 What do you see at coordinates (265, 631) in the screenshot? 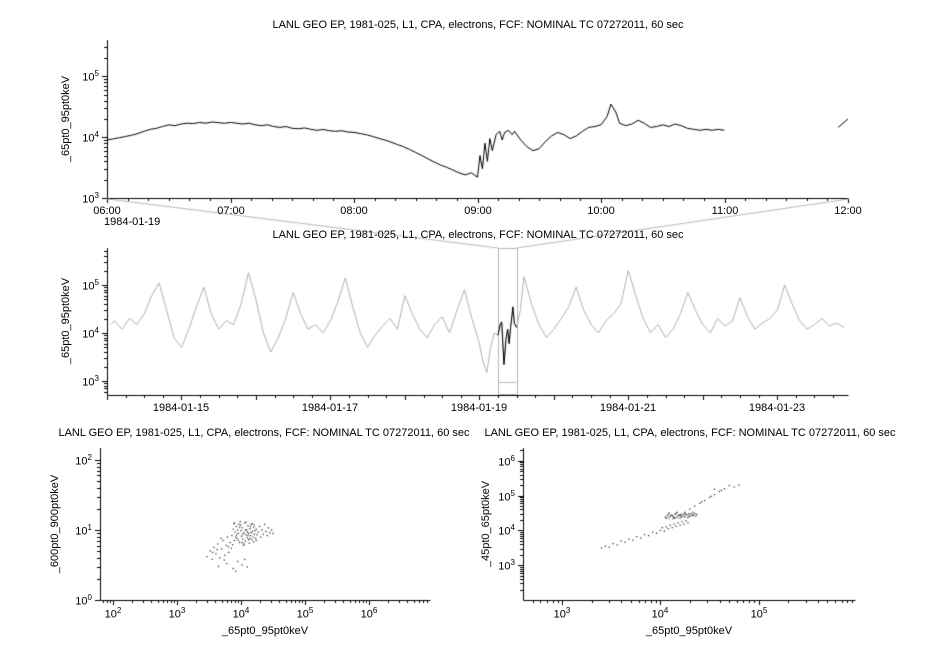
I see `panel3-xlabel: _65pt0_95pt0keV` at bounding box center [265, 631].